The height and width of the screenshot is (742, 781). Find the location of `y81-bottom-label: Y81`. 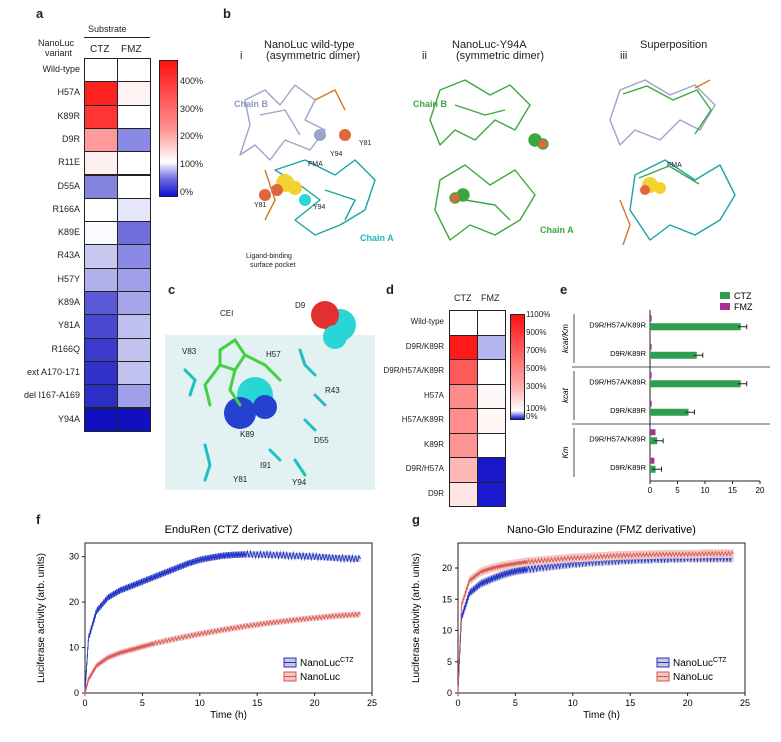

y81-bottom-label: Y81 is located at coordinates (260, 205).